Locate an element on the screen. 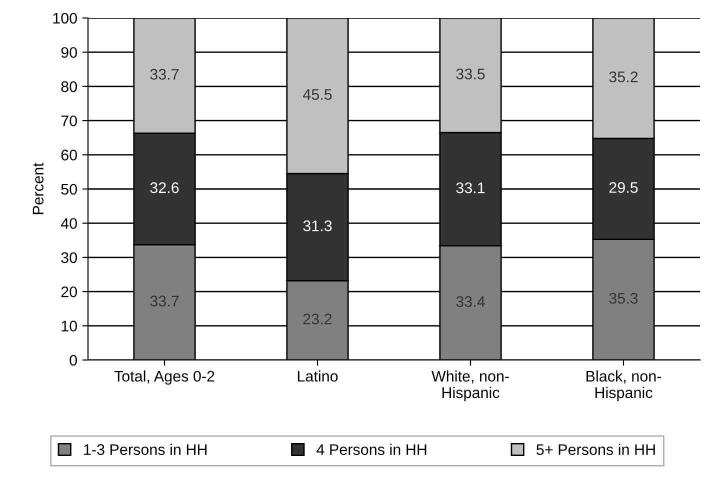  legend-label: 1-3 Persons in HH is located at coordinates (145, 449).